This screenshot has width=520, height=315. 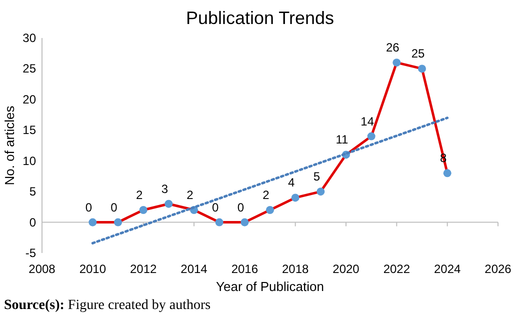 I want to click on data-label: 5, so click(x=316, y=177).